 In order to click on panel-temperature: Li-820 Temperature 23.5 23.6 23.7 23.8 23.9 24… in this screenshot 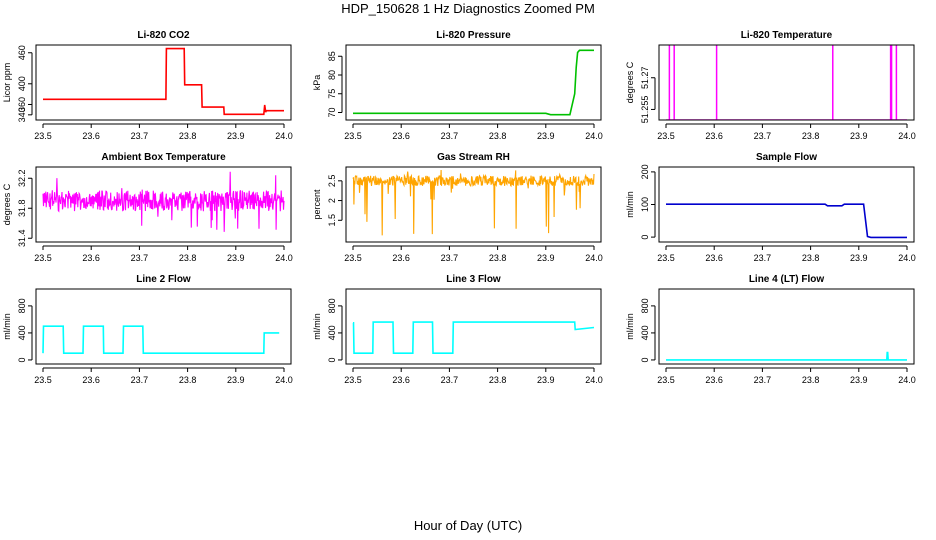, I will do `click(770, 85)`.